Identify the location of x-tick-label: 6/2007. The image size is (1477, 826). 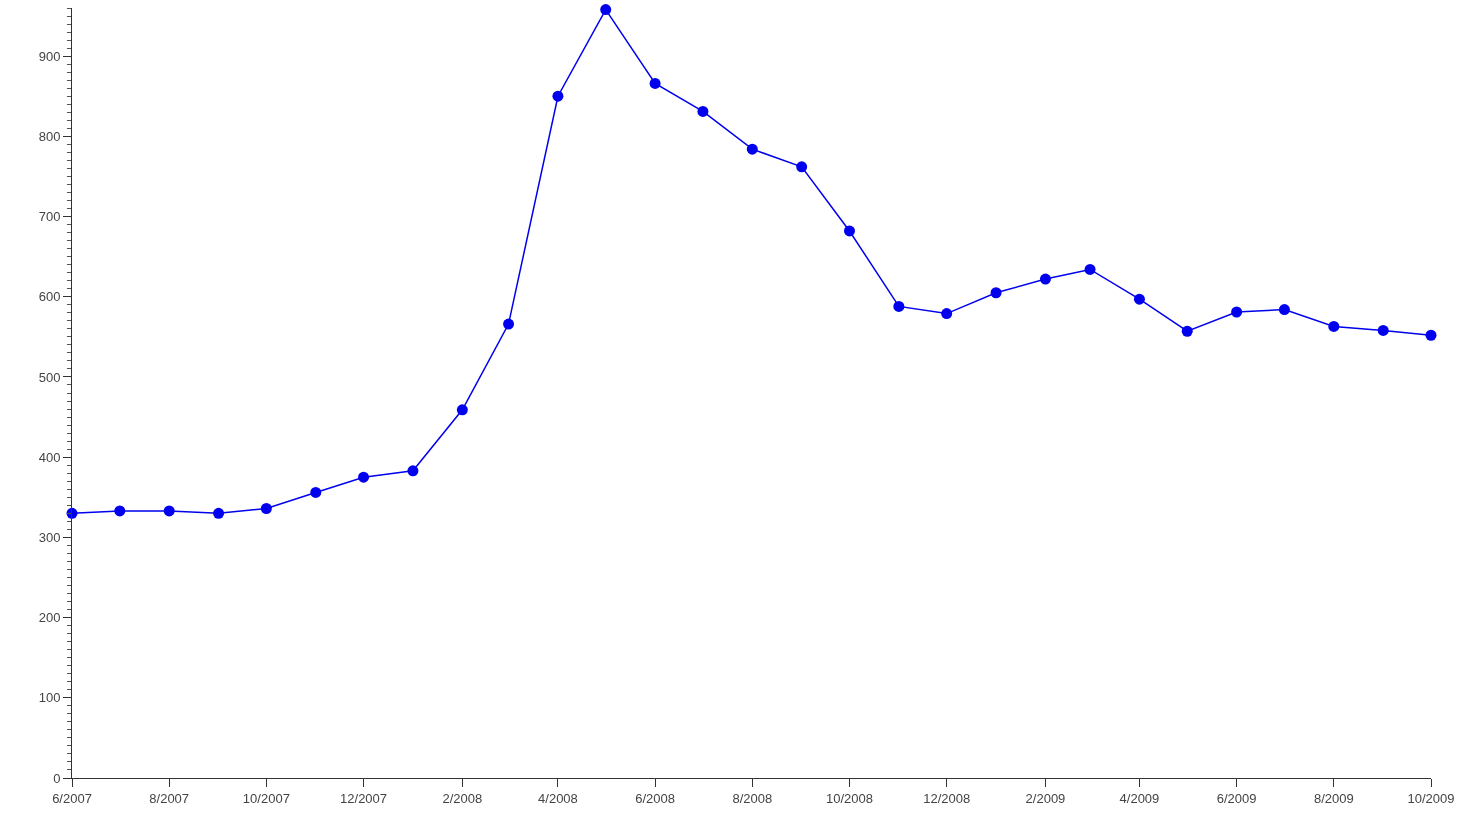
(72, 798).